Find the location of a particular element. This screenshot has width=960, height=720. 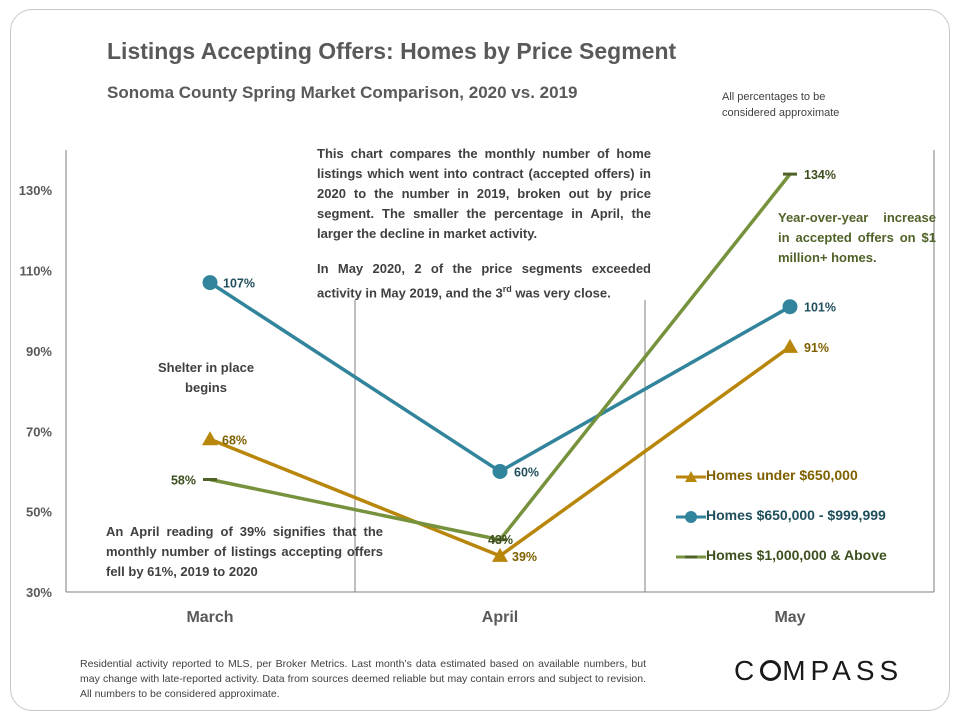

y-tick-label: 90% is located at coordinates (39, 351).